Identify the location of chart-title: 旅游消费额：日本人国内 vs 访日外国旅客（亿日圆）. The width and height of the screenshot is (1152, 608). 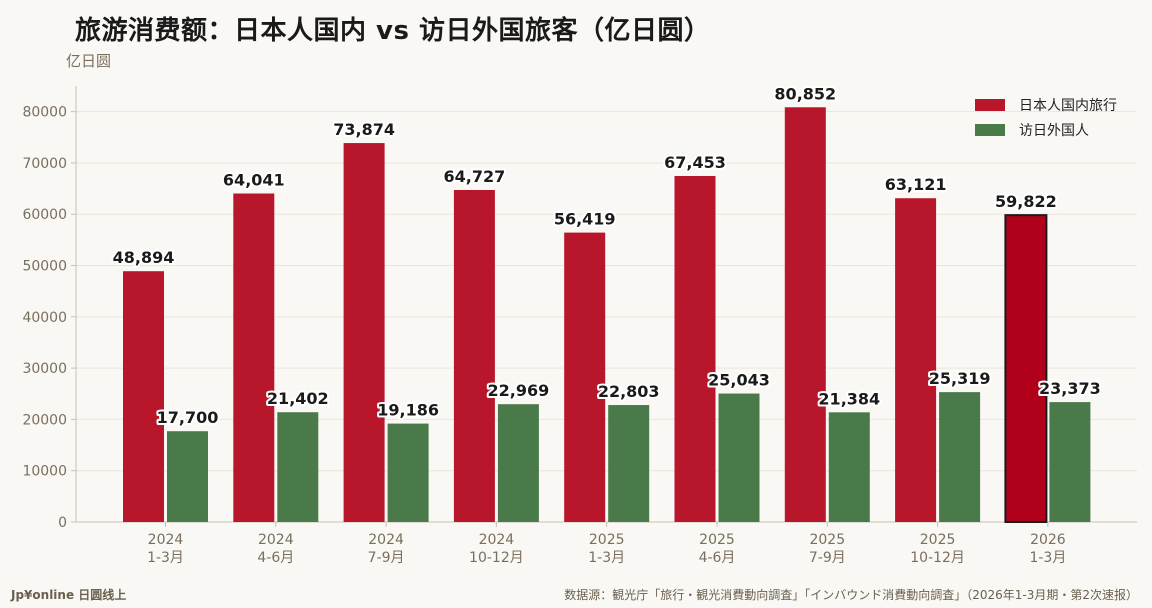
(393, 31).